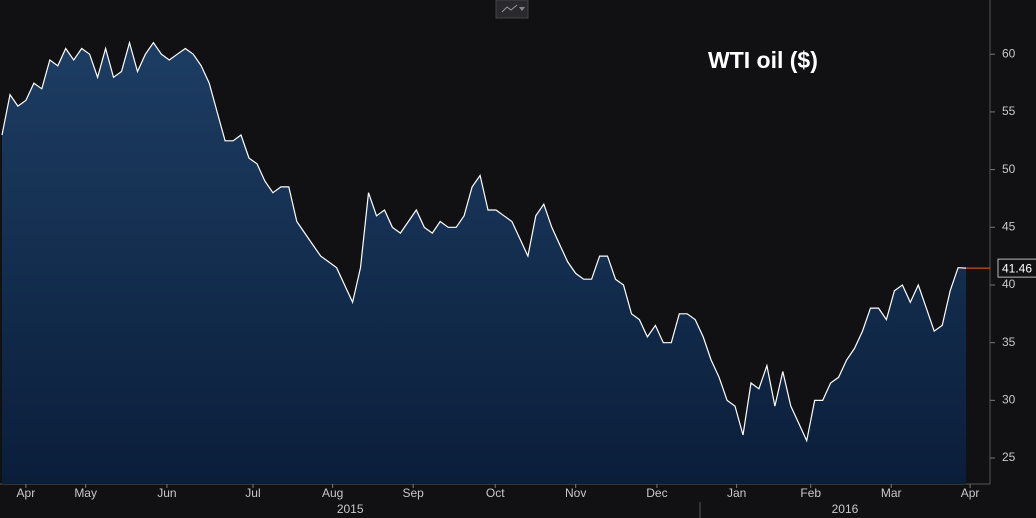 The height and width of the screenshot is (518, 1036). Describe the element at coordinates (1009, 457) in the screenshot. I see `y-tick-label: 25` at that location.